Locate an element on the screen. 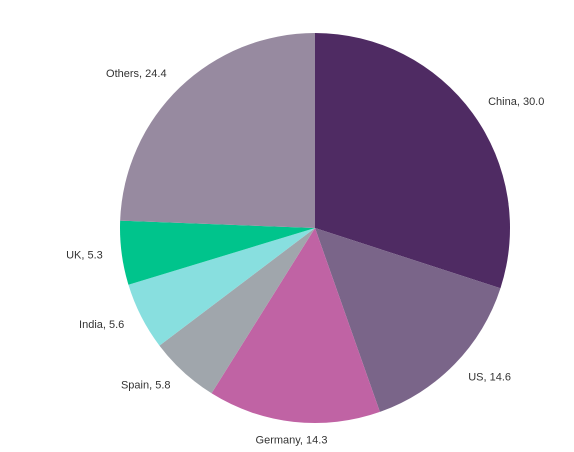 The image size is (574, 452). slice-label-uk: UK, 5.3 is located at coordinates (84, 255).